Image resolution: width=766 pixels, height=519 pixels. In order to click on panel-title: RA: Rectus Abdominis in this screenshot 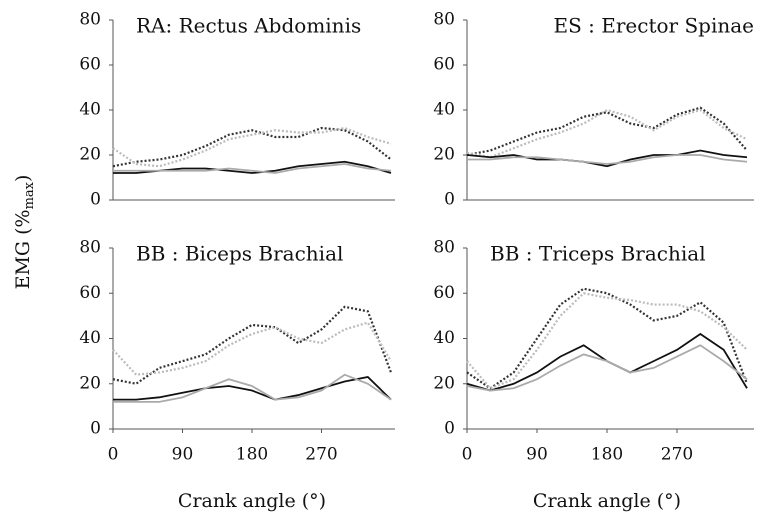, I will do `click(248, 26)`.